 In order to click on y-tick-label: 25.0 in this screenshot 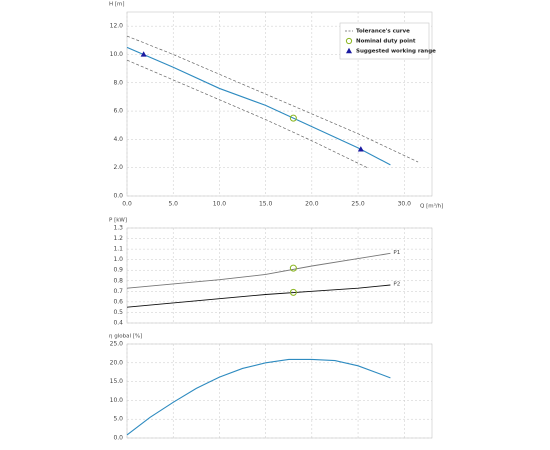, I will do `click(117, 344)`.